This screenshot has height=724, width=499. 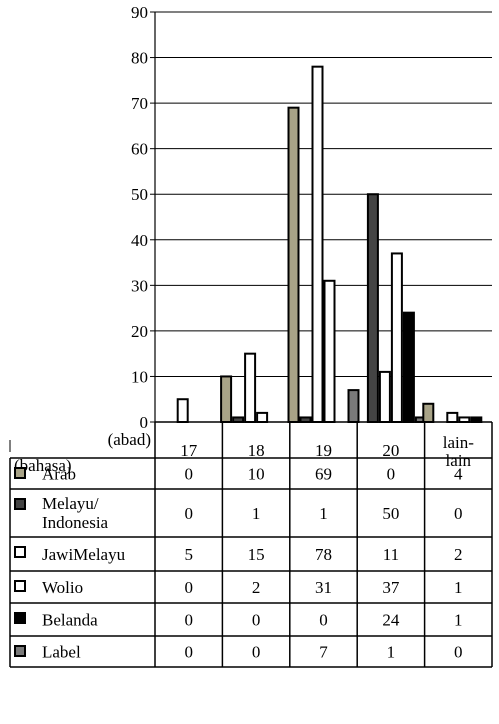 What do you see at coordinates (144, 422) in the screenshot?
I see `y-tick-label: 0` at bounding box center [144, 422].